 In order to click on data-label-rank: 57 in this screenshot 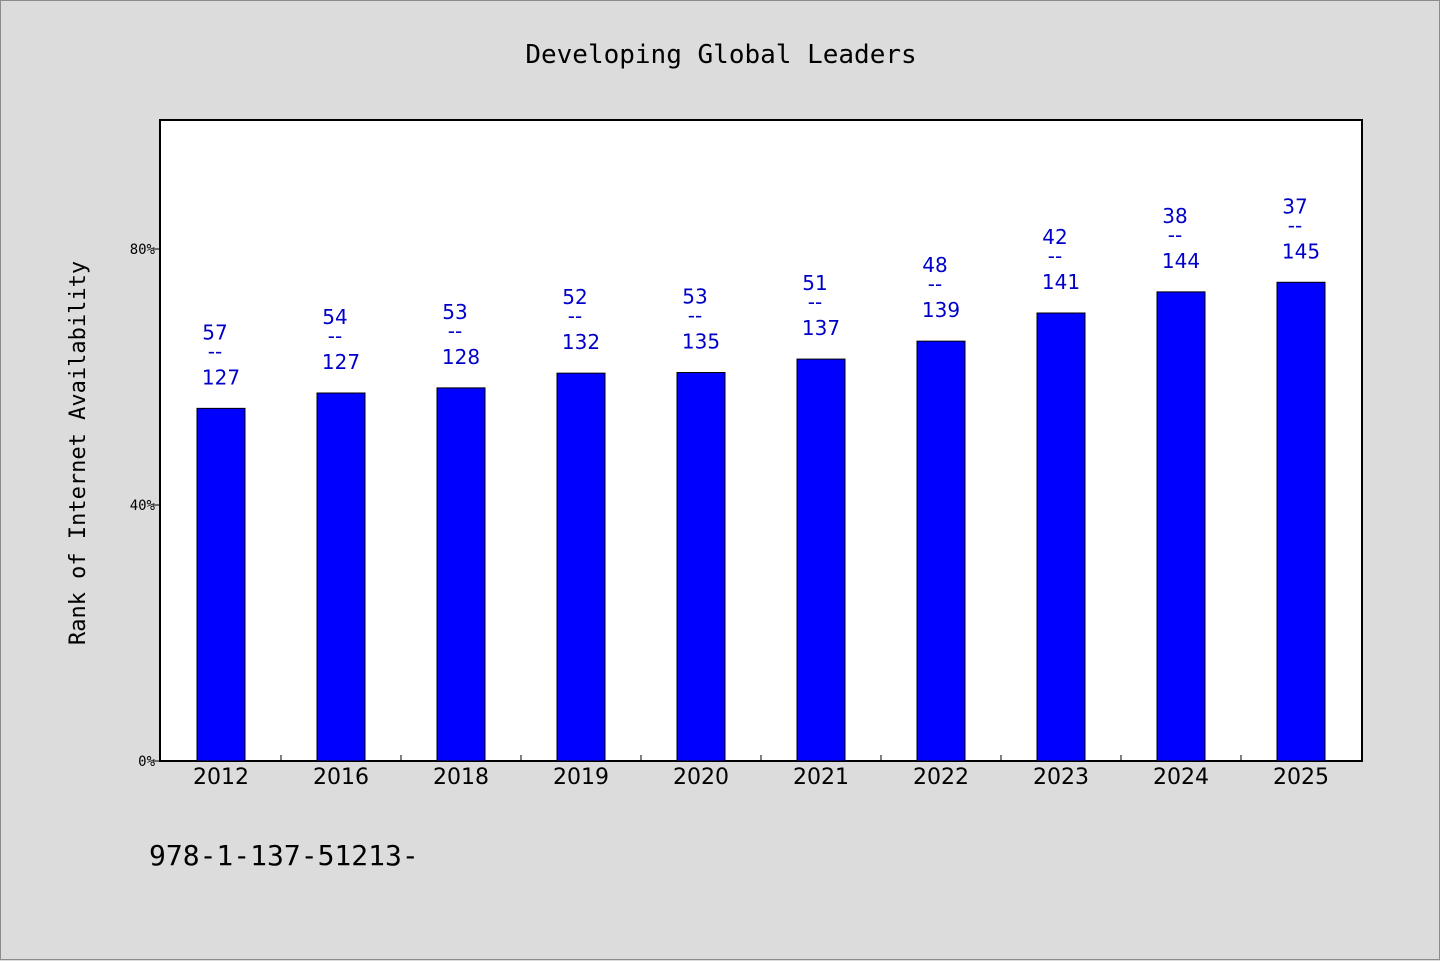, I will do `click(214, 332)`.